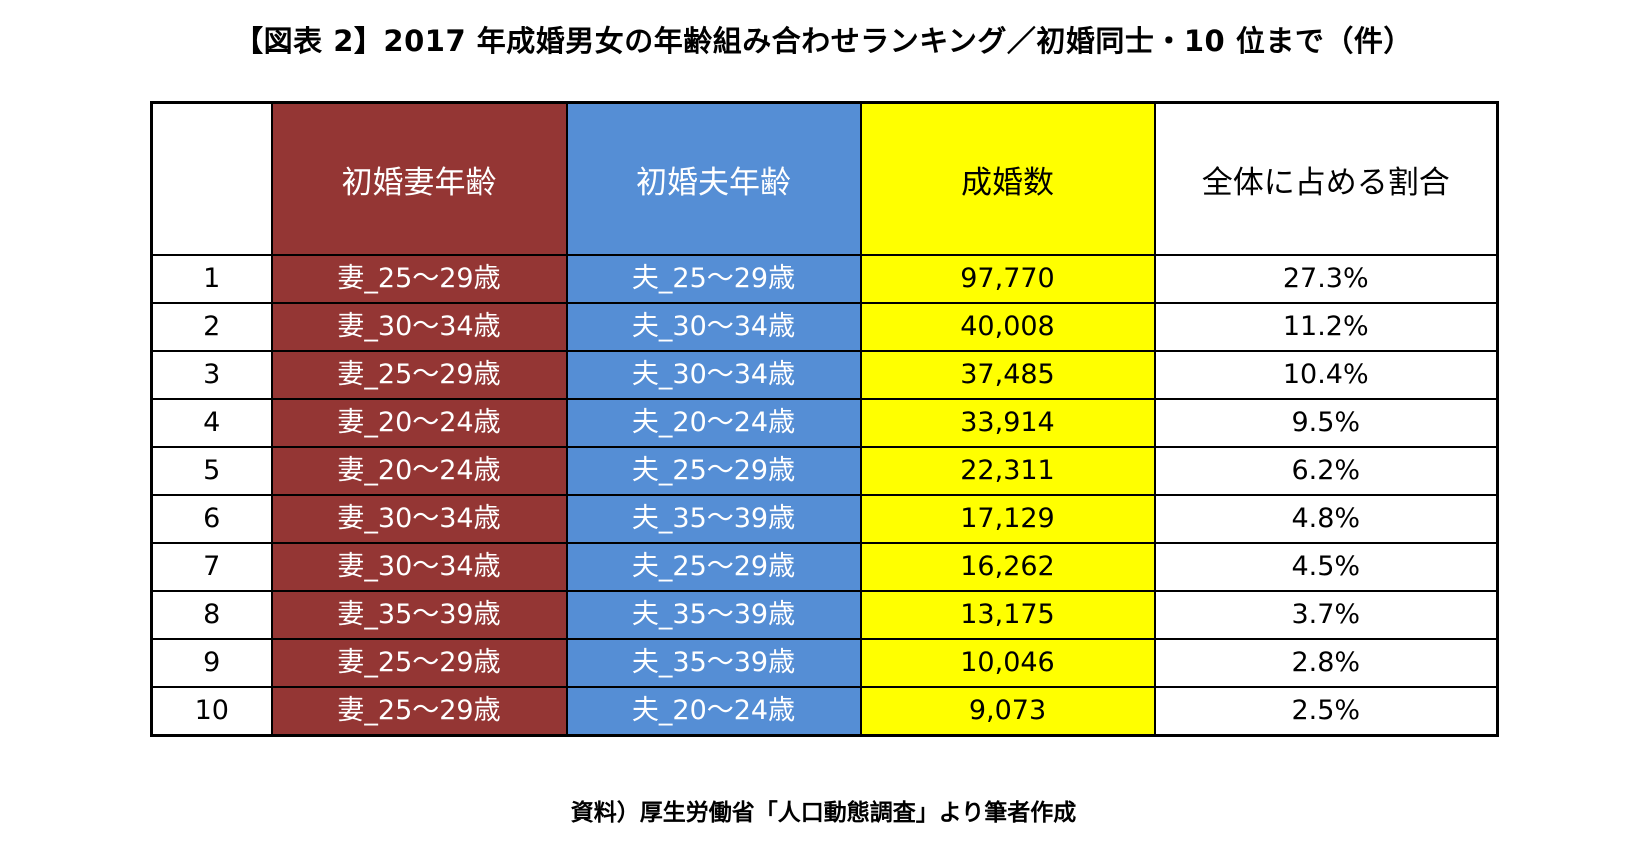 The height and width of the screenshot is (846, 1647). What do you see at coordinates (211, 615) in the screenshot?
I see `rank-cell: 8` at bounding box center [211, 615].